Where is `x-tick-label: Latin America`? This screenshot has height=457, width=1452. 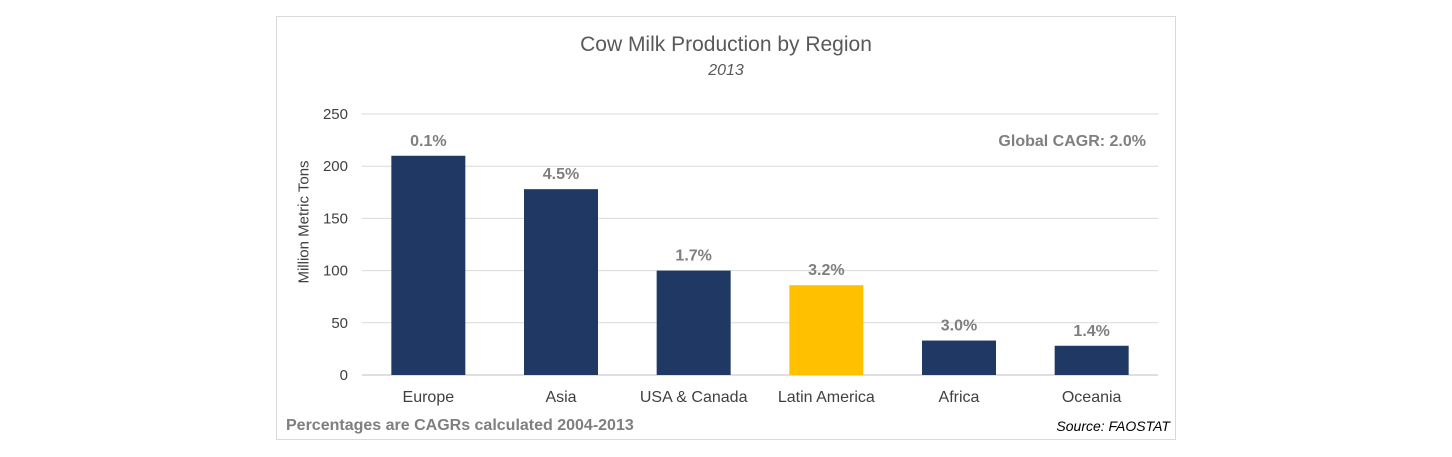
x-tick-label: Latin America is located at coordinates (826, 397).